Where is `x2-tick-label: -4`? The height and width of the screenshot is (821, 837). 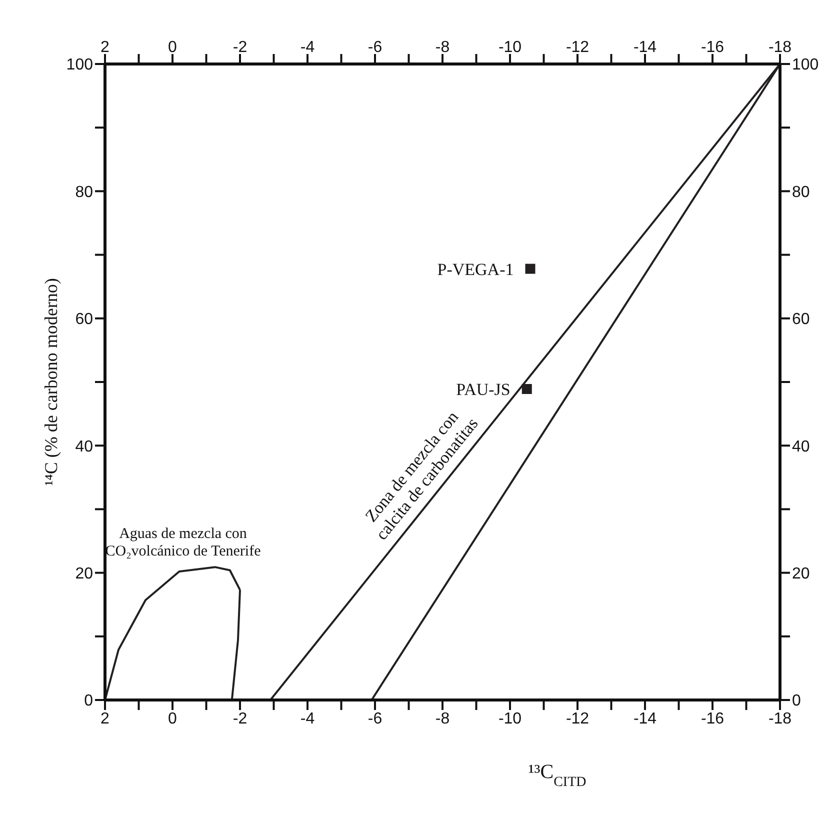
x2-tick-label: -4 is located at coordinates (307, 719).